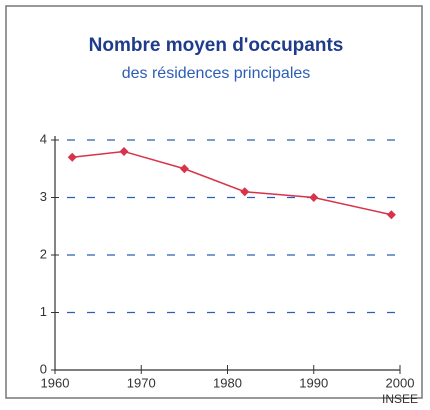 The image size is (430, 410). I want to click on y-tick-label: 4, so click(43, 138).